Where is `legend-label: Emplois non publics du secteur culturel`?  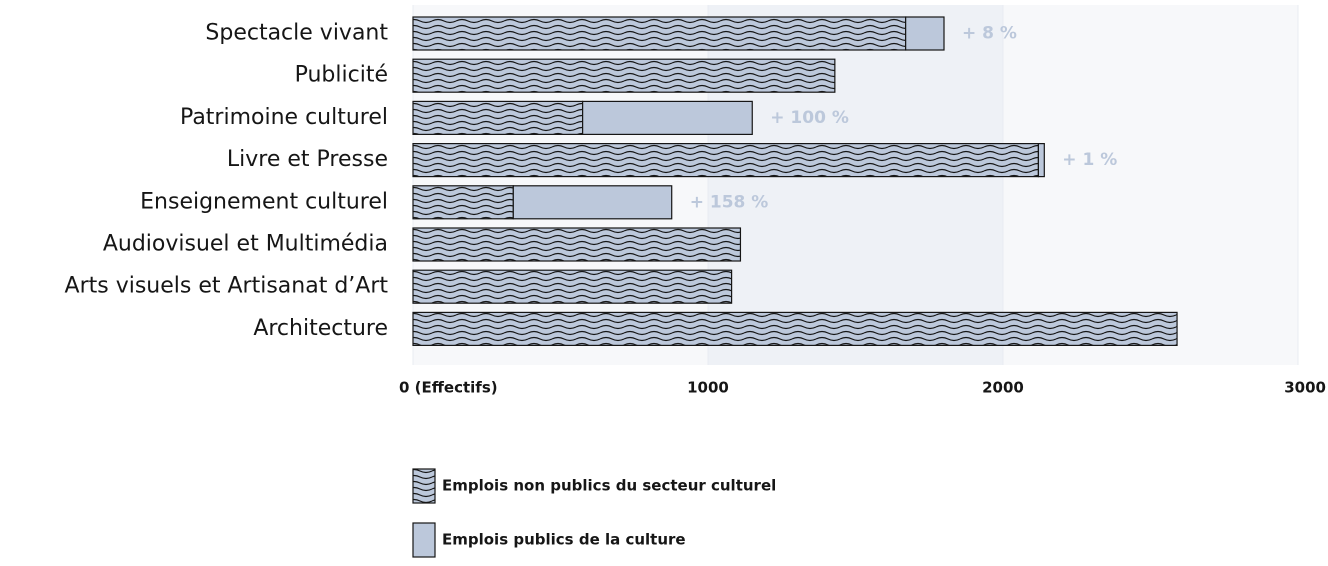 legend-label: Emplois non publics du secteur culturel is located at coordinates (609, 486).